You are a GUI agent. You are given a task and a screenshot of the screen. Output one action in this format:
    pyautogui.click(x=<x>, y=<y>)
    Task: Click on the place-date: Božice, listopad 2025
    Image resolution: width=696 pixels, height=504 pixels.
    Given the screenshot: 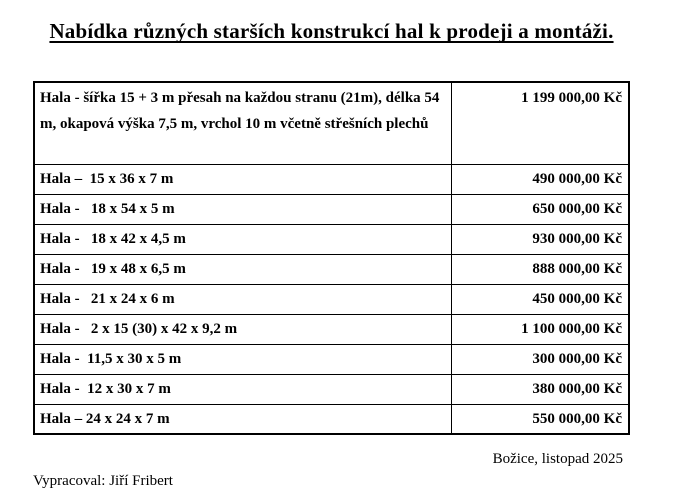 What is the action you would take?
    pyautogui.click(x=557, y=459)
    